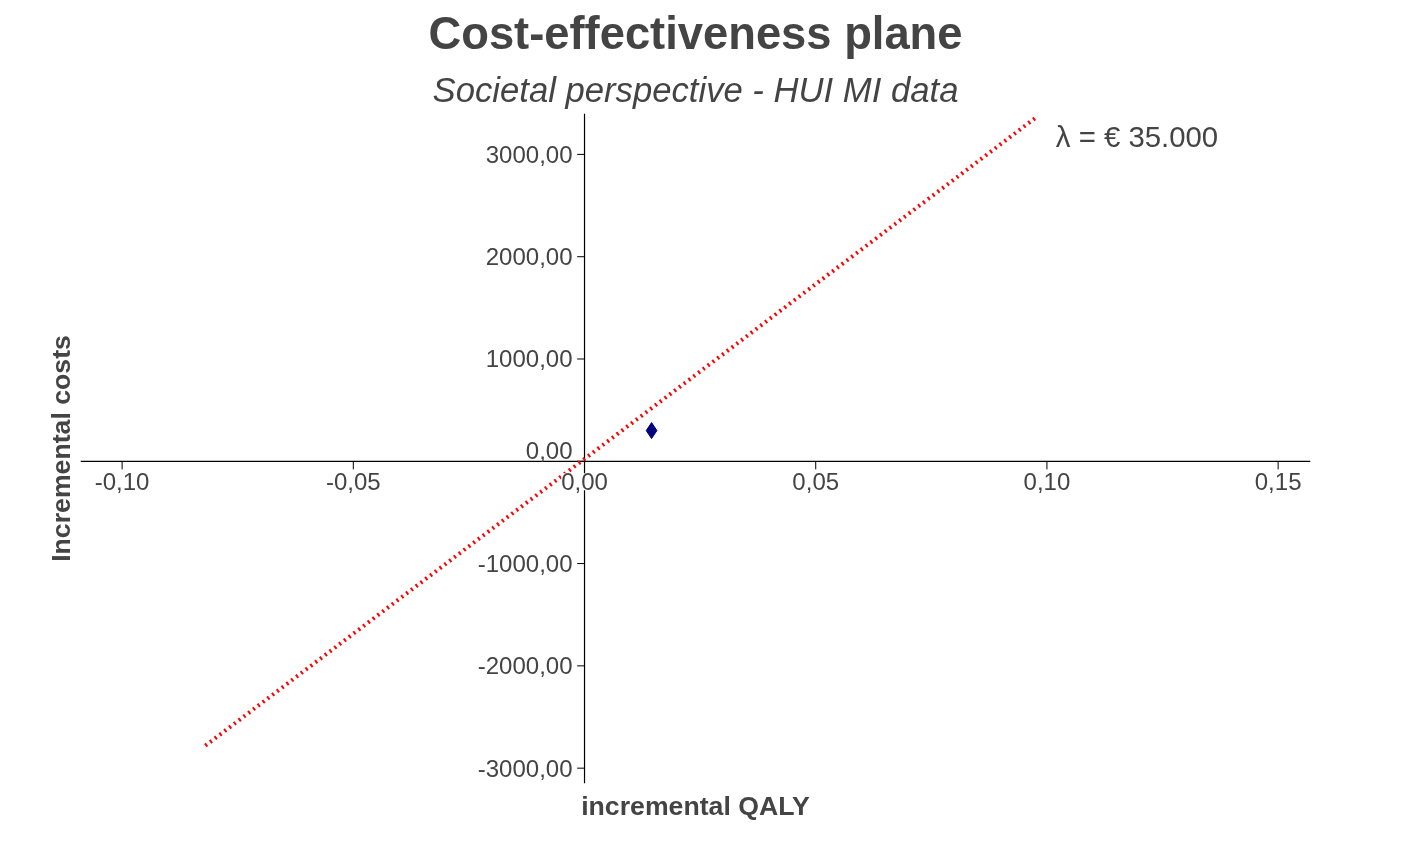 The image size is (1413, 852). Describe the element at coordinates (695, 33) in the screenshot. I see `chart-title: Cost-effectiveness plane` at that location.